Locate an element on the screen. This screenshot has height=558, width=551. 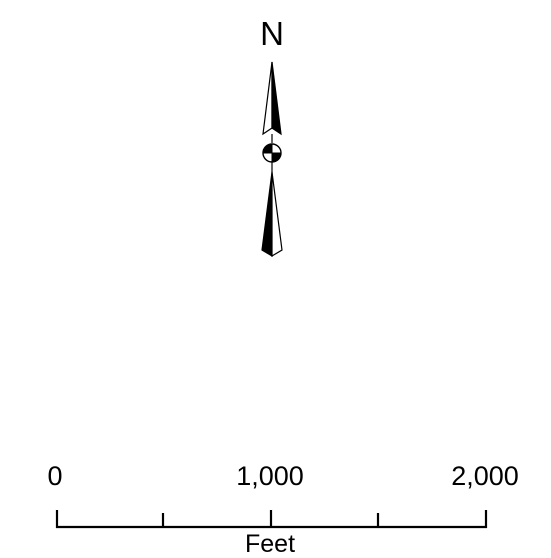
scale-label-1000: 1,000 is located at coordinates (270, 476).